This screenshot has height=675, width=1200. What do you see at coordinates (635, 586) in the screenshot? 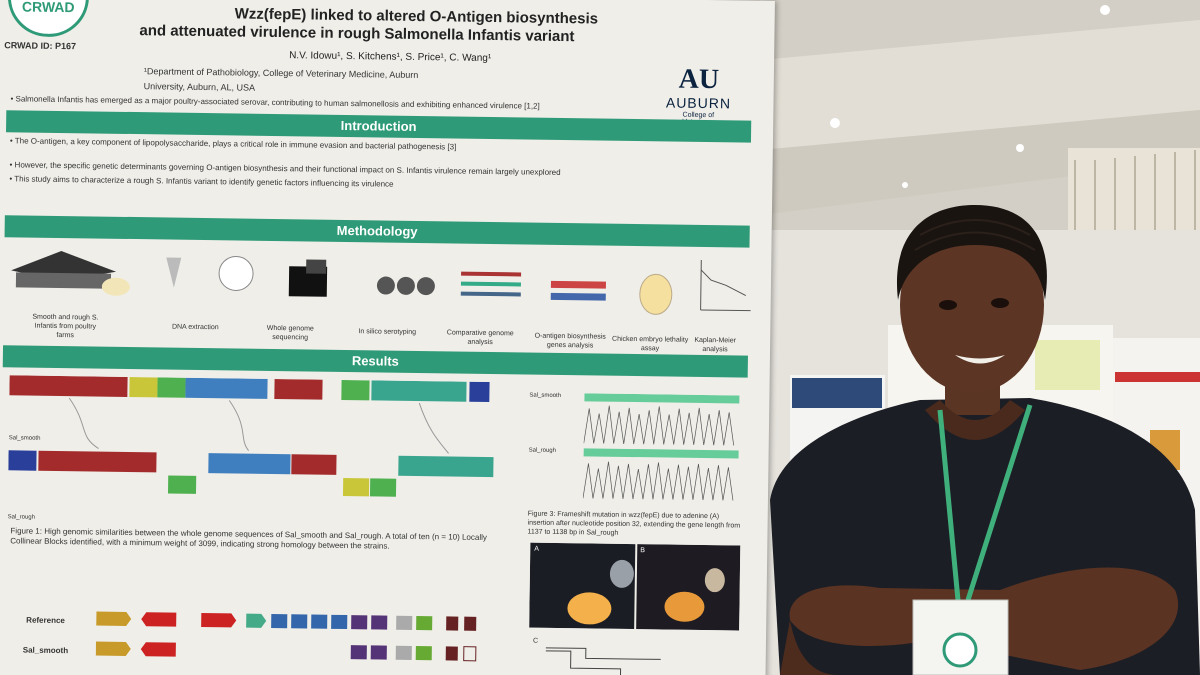
I see `embryo-photos` at bounding box center [635, 586].